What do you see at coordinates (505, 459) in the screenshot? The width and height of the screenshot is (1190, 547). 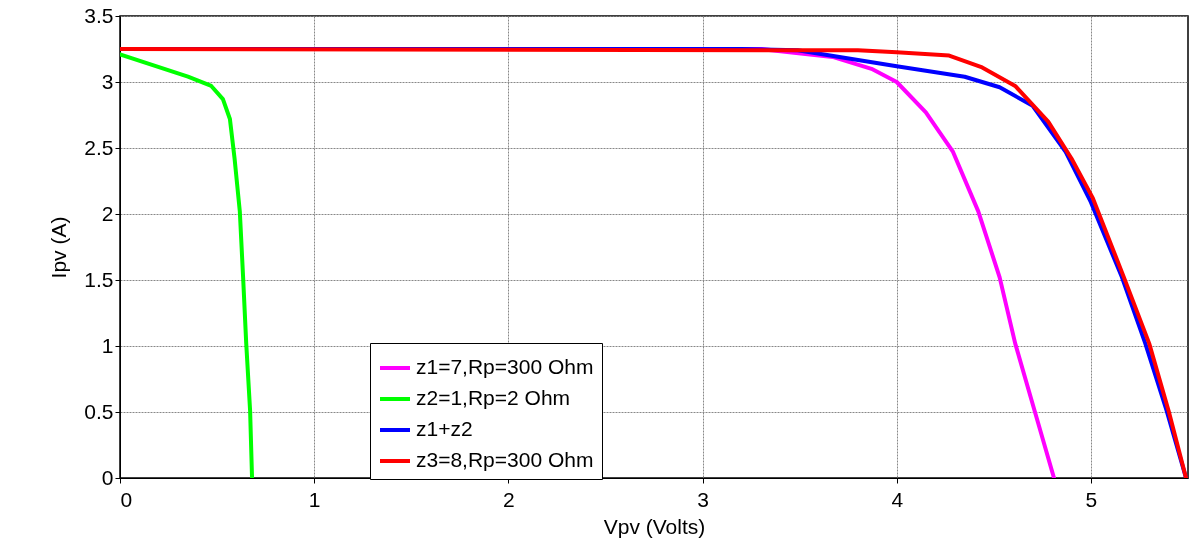 I see `legend-label: z3=8,Rp=300 Ohm` at bounding box center [505, 459].